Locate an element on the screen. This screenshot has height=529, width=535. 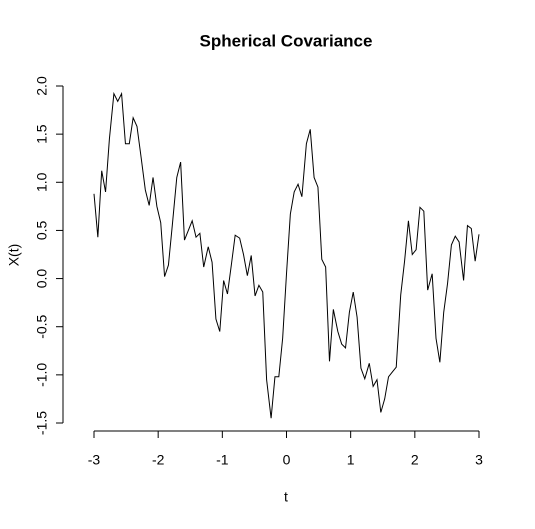
y-tick-label: 1.5 is located at coordinates (42, 134).